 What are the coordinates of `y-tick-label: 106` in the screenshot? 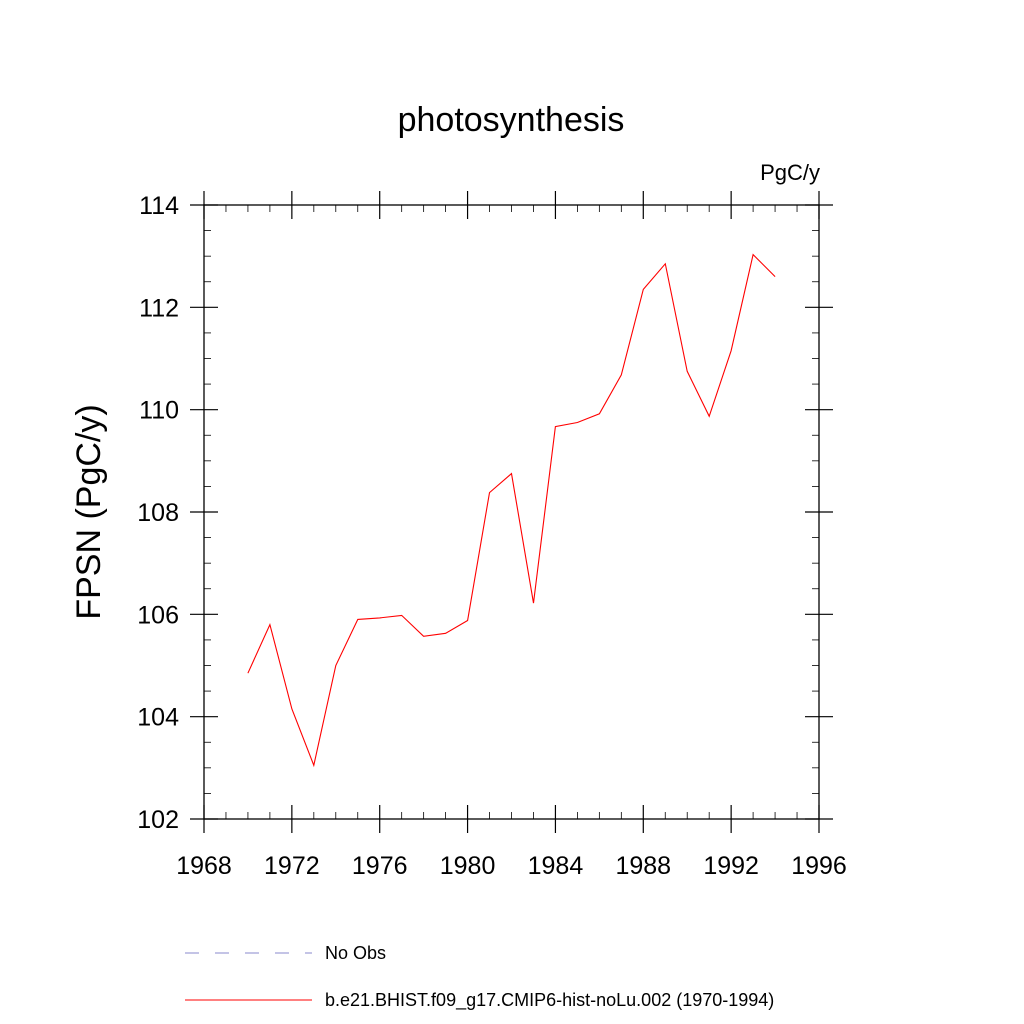 It's located at (158, 615).